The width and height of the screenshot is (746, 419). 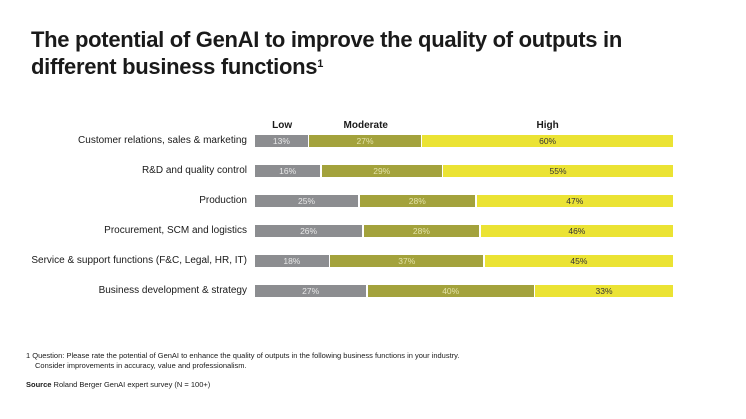 I want to click on data-label: 37%, so click(x=407, y=261).